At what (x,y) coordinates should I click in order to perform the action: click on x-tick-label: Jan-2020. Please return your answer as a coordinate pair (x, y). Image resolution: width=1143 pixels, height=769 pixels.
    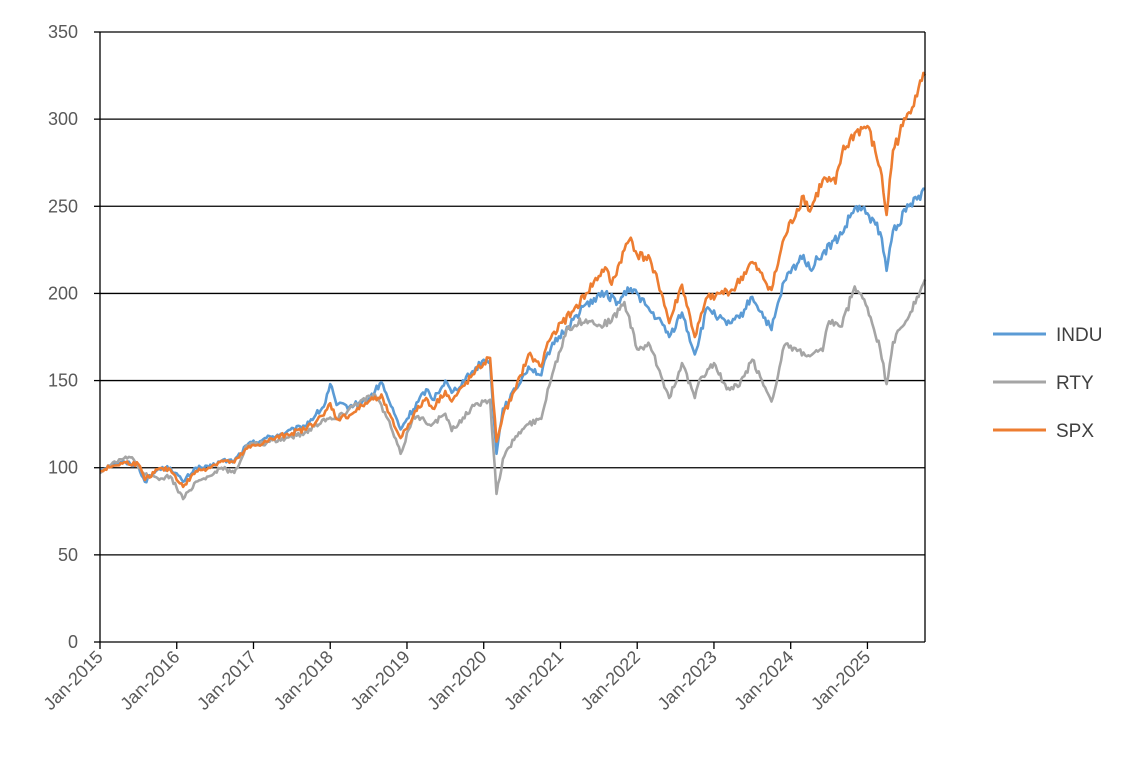
    Looking at the image, I should click on (456, 680).